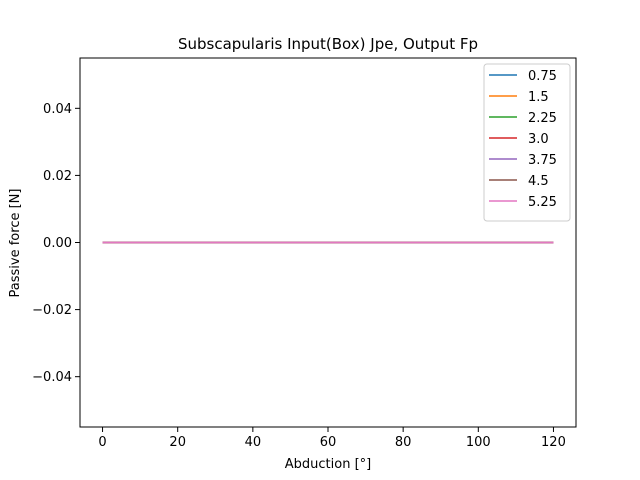  I want to click on chart-title: Subscapularis Input(Box) Jpe, Output Fp, so click(328, 44).